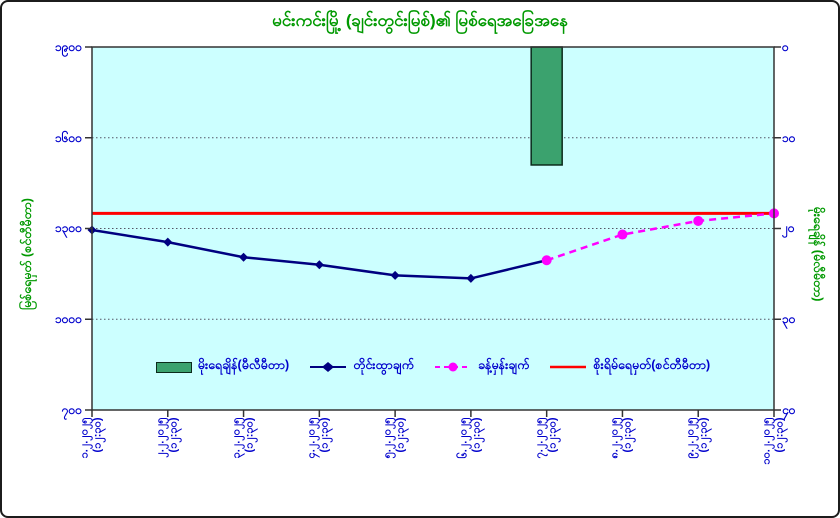 This screenshot has width=840, height=518. Describe the element at coordinates (789, 319) in the screenshot. I see `right-axis-tick: ၃၀` at that location.